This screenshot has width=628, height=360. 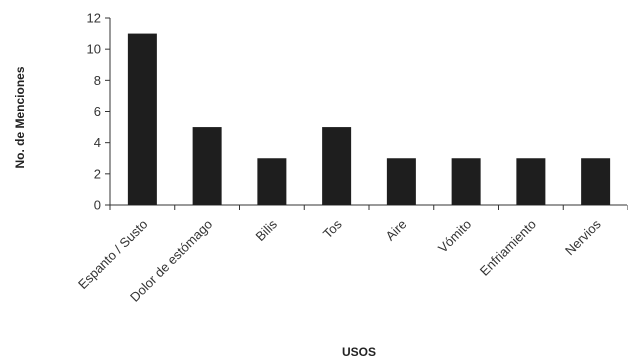 I want to click on y-tick-label: 12, so click(x=94, y=18).